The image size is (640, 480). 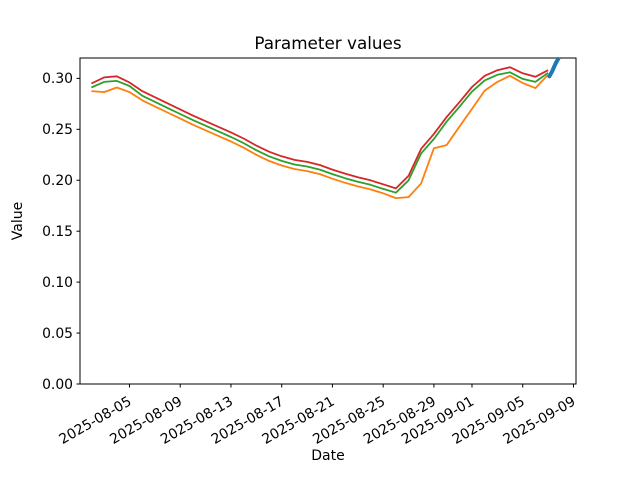 What do you see at coordinates (57, 385) in the screenshot?
I see `y-tick-label: 0.00` at bounding box center [57, 385].